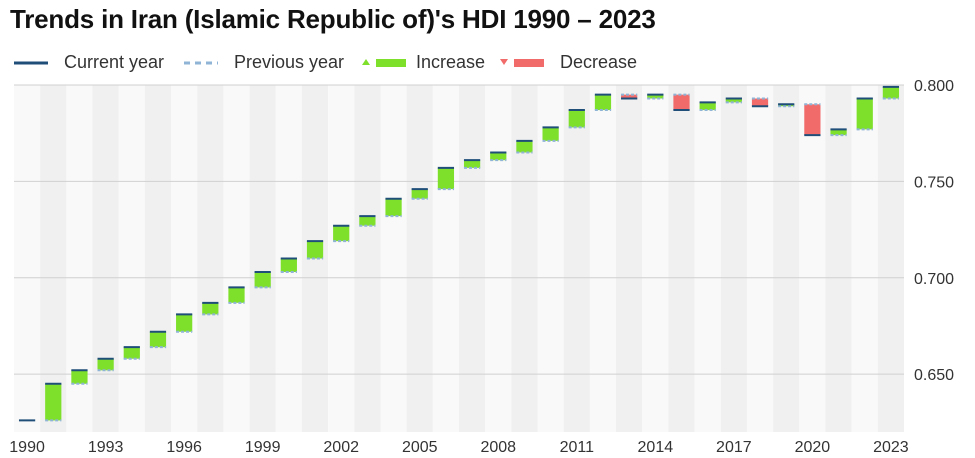  I want to click on x-tick-label: 2014, so click(656, 447).